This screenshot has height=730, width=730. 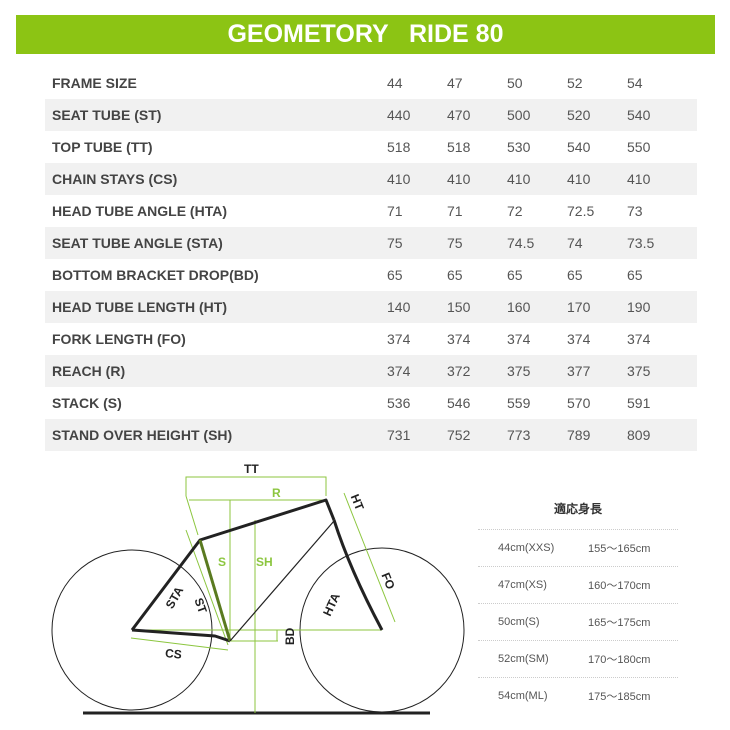 What do you see at coordinates (371, 307) in the screenshot?
I see `table-row: HEAD TUBE LENGTH (HT) 140 150 160 170 190` at bounding box center [371, 307].